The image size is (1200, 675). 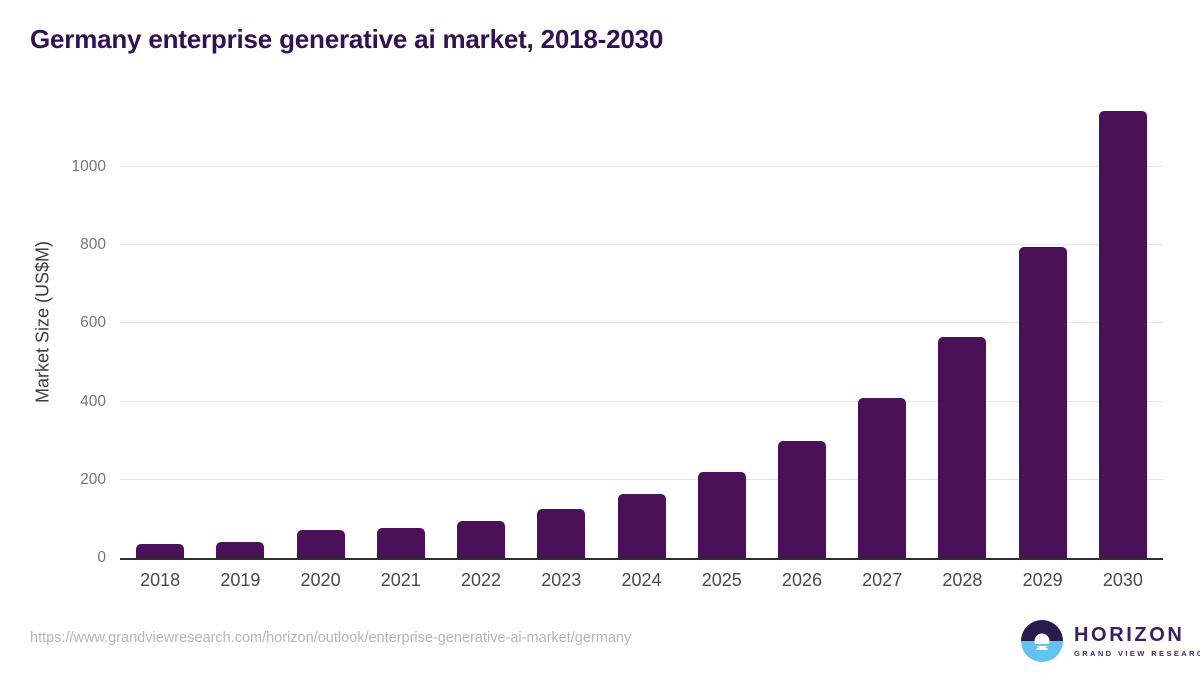 I want to click on x-tick-label-2022: 2022, so click(x=481, y=580).